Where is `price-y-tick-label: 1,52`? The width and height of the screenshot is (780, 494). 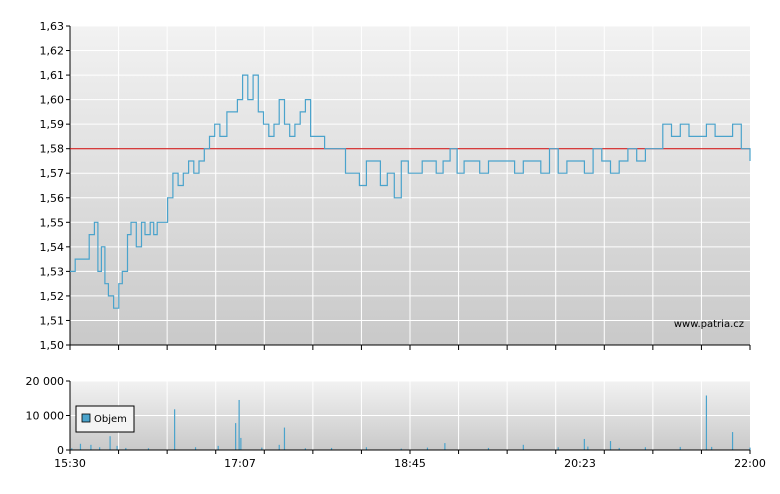 price-y-tick-label: 1,52 is located at coordinates (52, 296).